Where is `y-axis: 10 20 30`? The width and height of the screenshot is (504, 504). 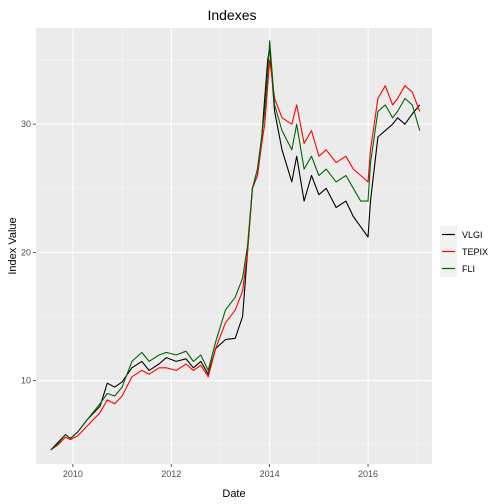 y-axis: 10 20 30 is located at coordinates (28, 252).